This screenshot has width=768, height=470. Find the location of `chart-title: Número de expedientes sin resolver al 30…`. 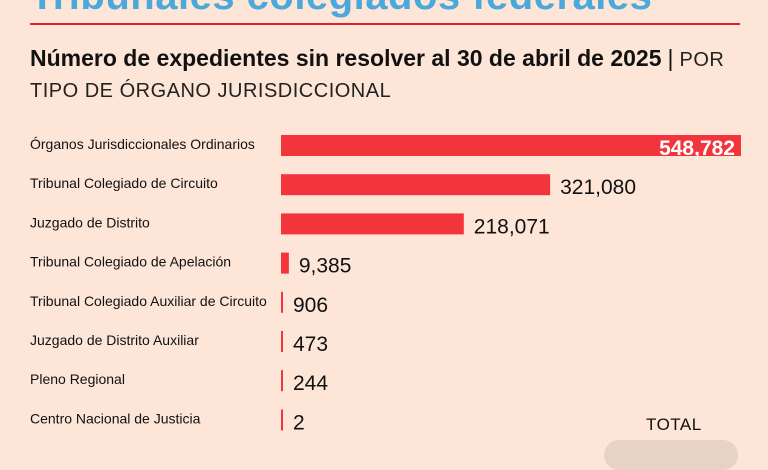

chart-title: Número de expedientes sin resolver al 30… is located at coordinates (346, 58).